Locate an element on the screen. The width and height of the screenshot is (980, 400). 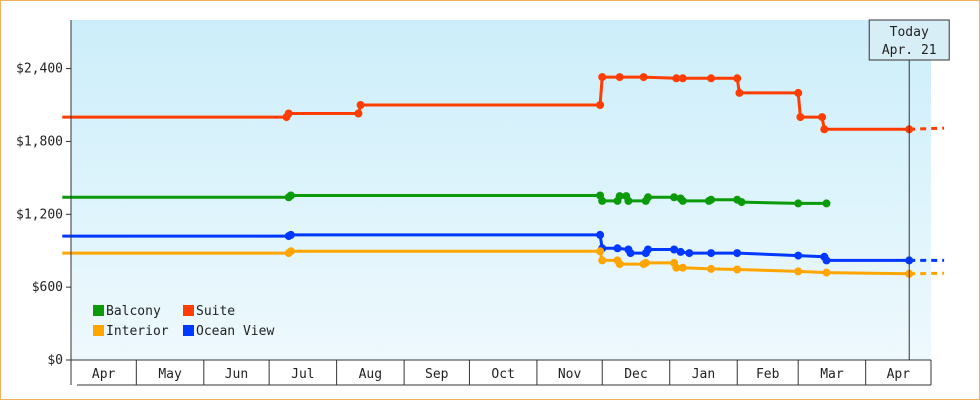
today-box is located at coordinates (909, 40).